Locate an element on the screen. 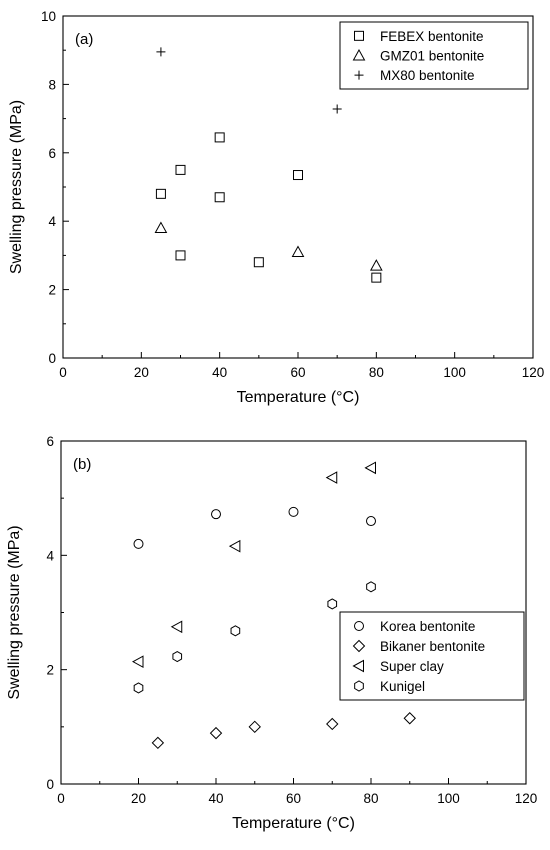  series-febex-bentonite is located at coordinates (268, 207).